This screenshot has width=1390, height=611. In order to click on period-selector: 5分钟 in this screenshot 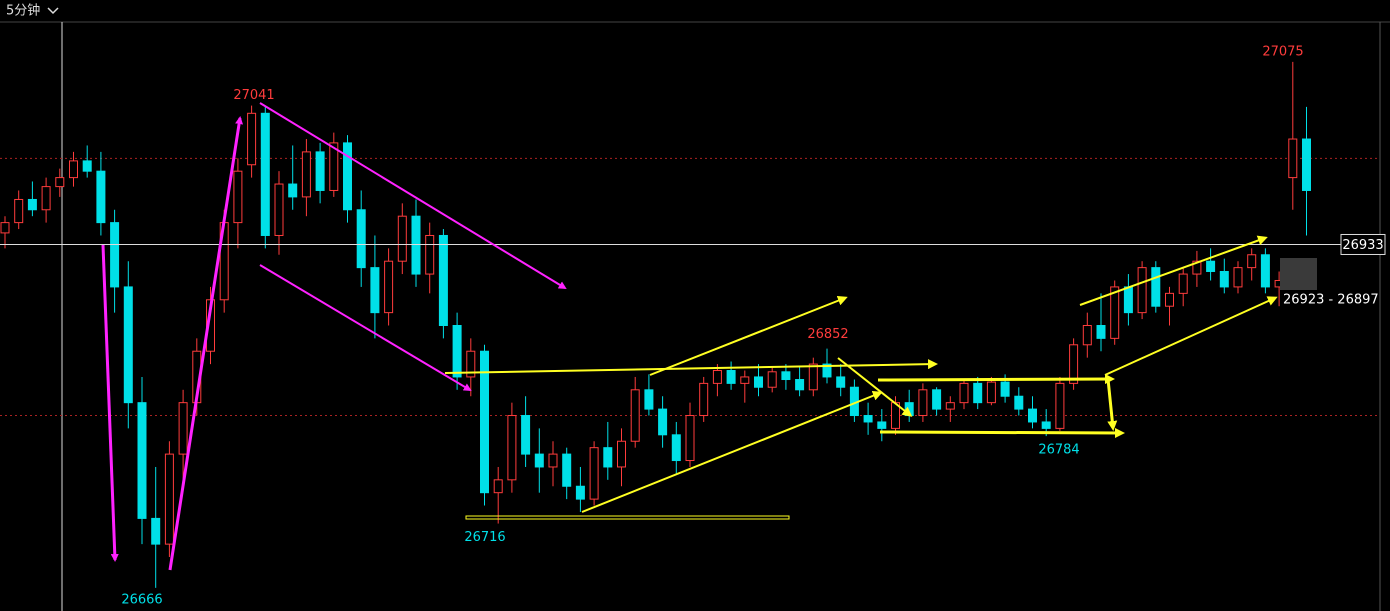, I will do `click(23, 11)`.